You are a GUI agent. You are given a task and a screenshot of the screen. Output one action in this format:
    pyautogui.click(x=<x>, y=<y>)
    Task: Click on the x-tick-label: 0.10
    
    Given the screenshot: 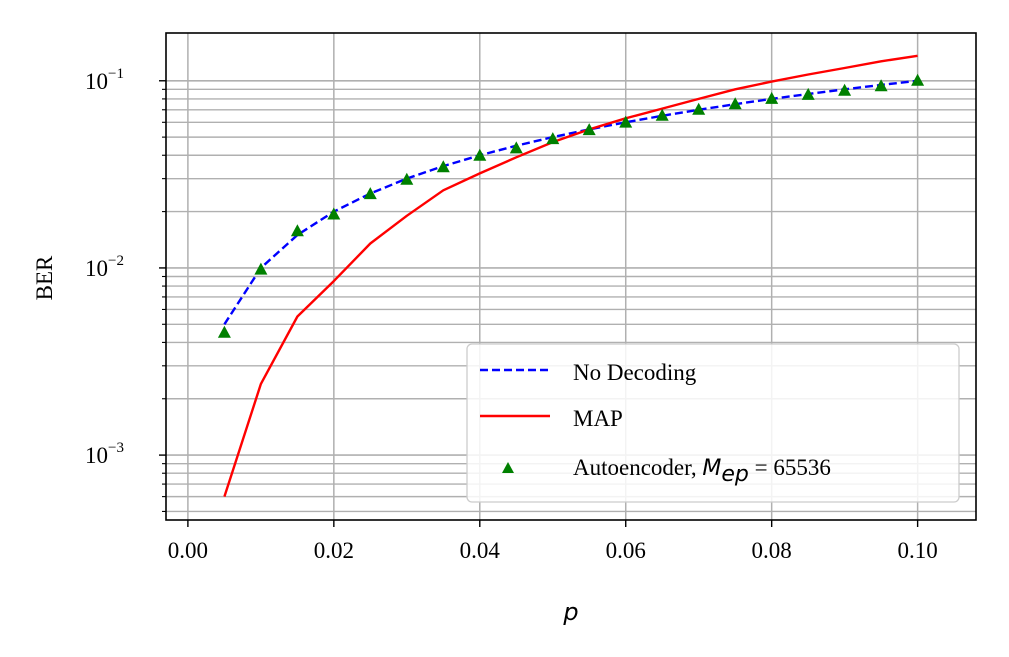 What is the action you would take?
    pyautogui.click(x=917, y=550)
    